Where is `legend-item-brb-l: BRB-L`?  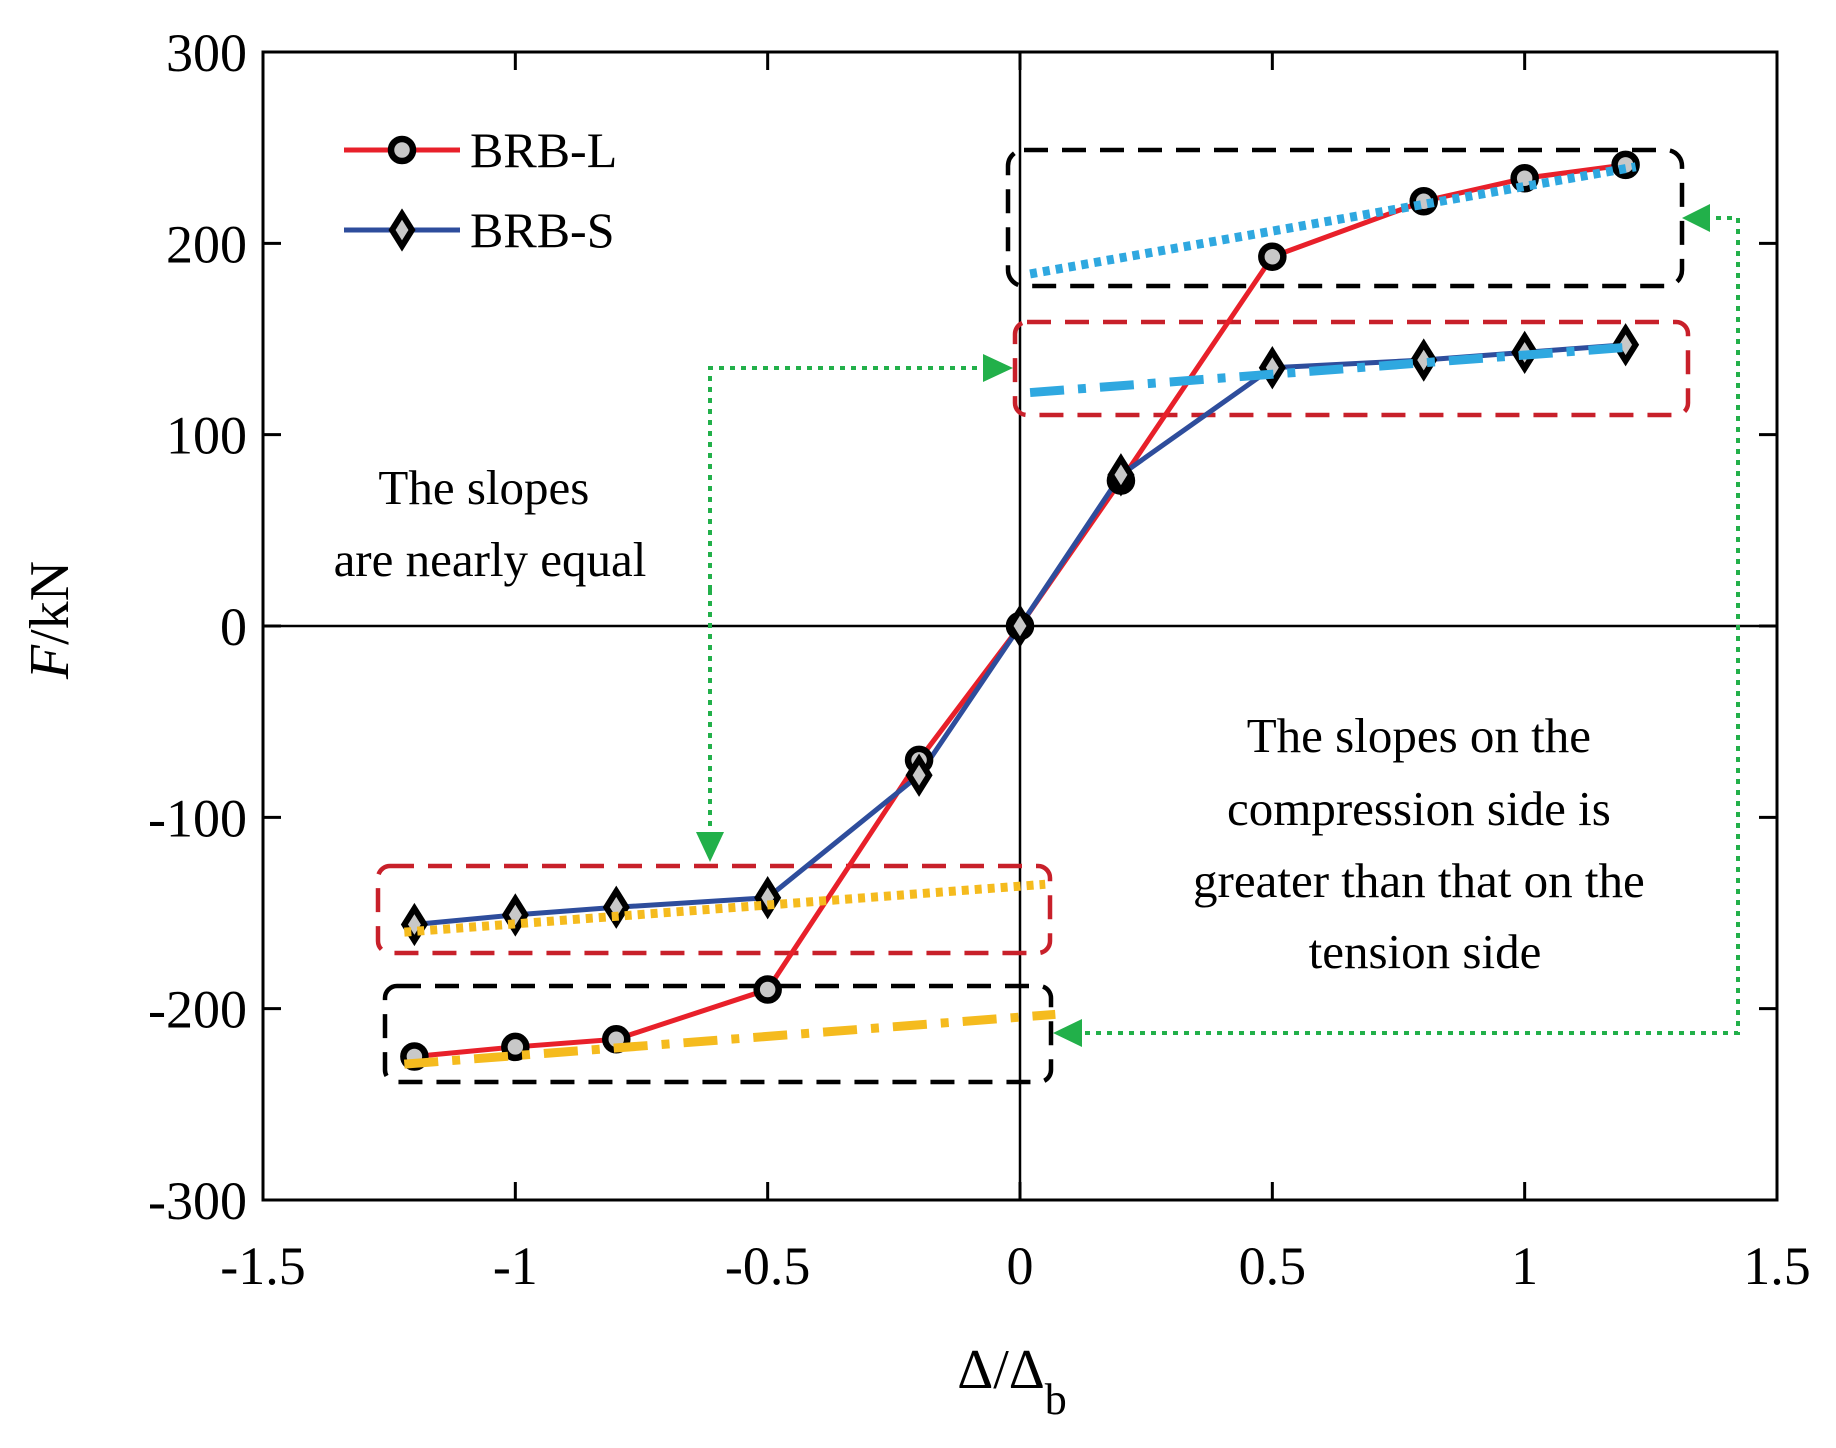
legend-item-brb-l: BRB-L is located at coordinates (480, 150).